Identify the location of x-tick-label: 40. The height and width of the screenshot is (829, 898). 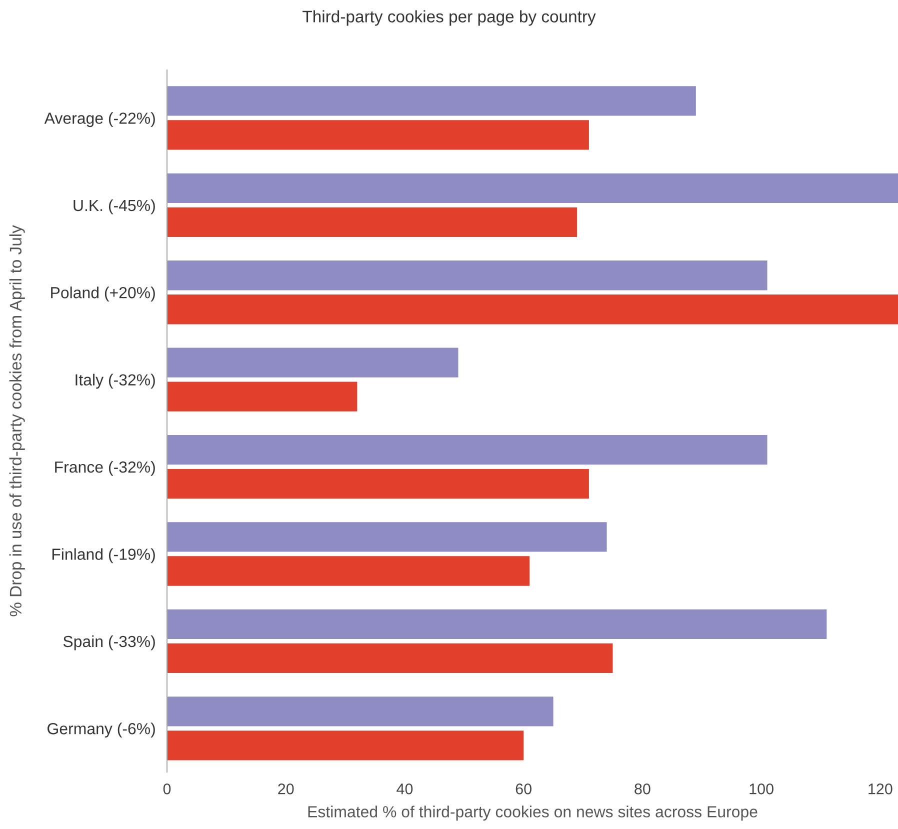
(404, 789).